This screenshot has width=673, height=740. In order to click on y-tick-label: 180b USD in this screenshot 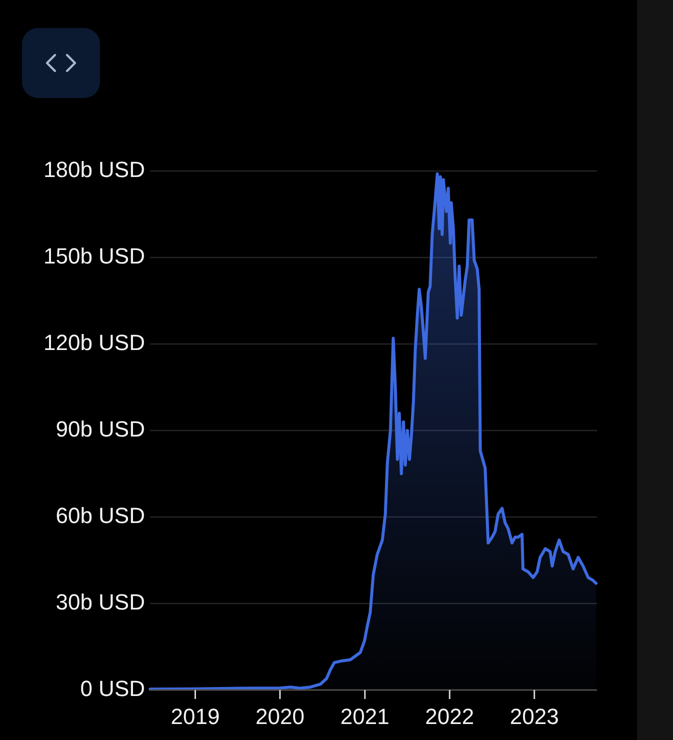, I will do `click(94, 169)`.